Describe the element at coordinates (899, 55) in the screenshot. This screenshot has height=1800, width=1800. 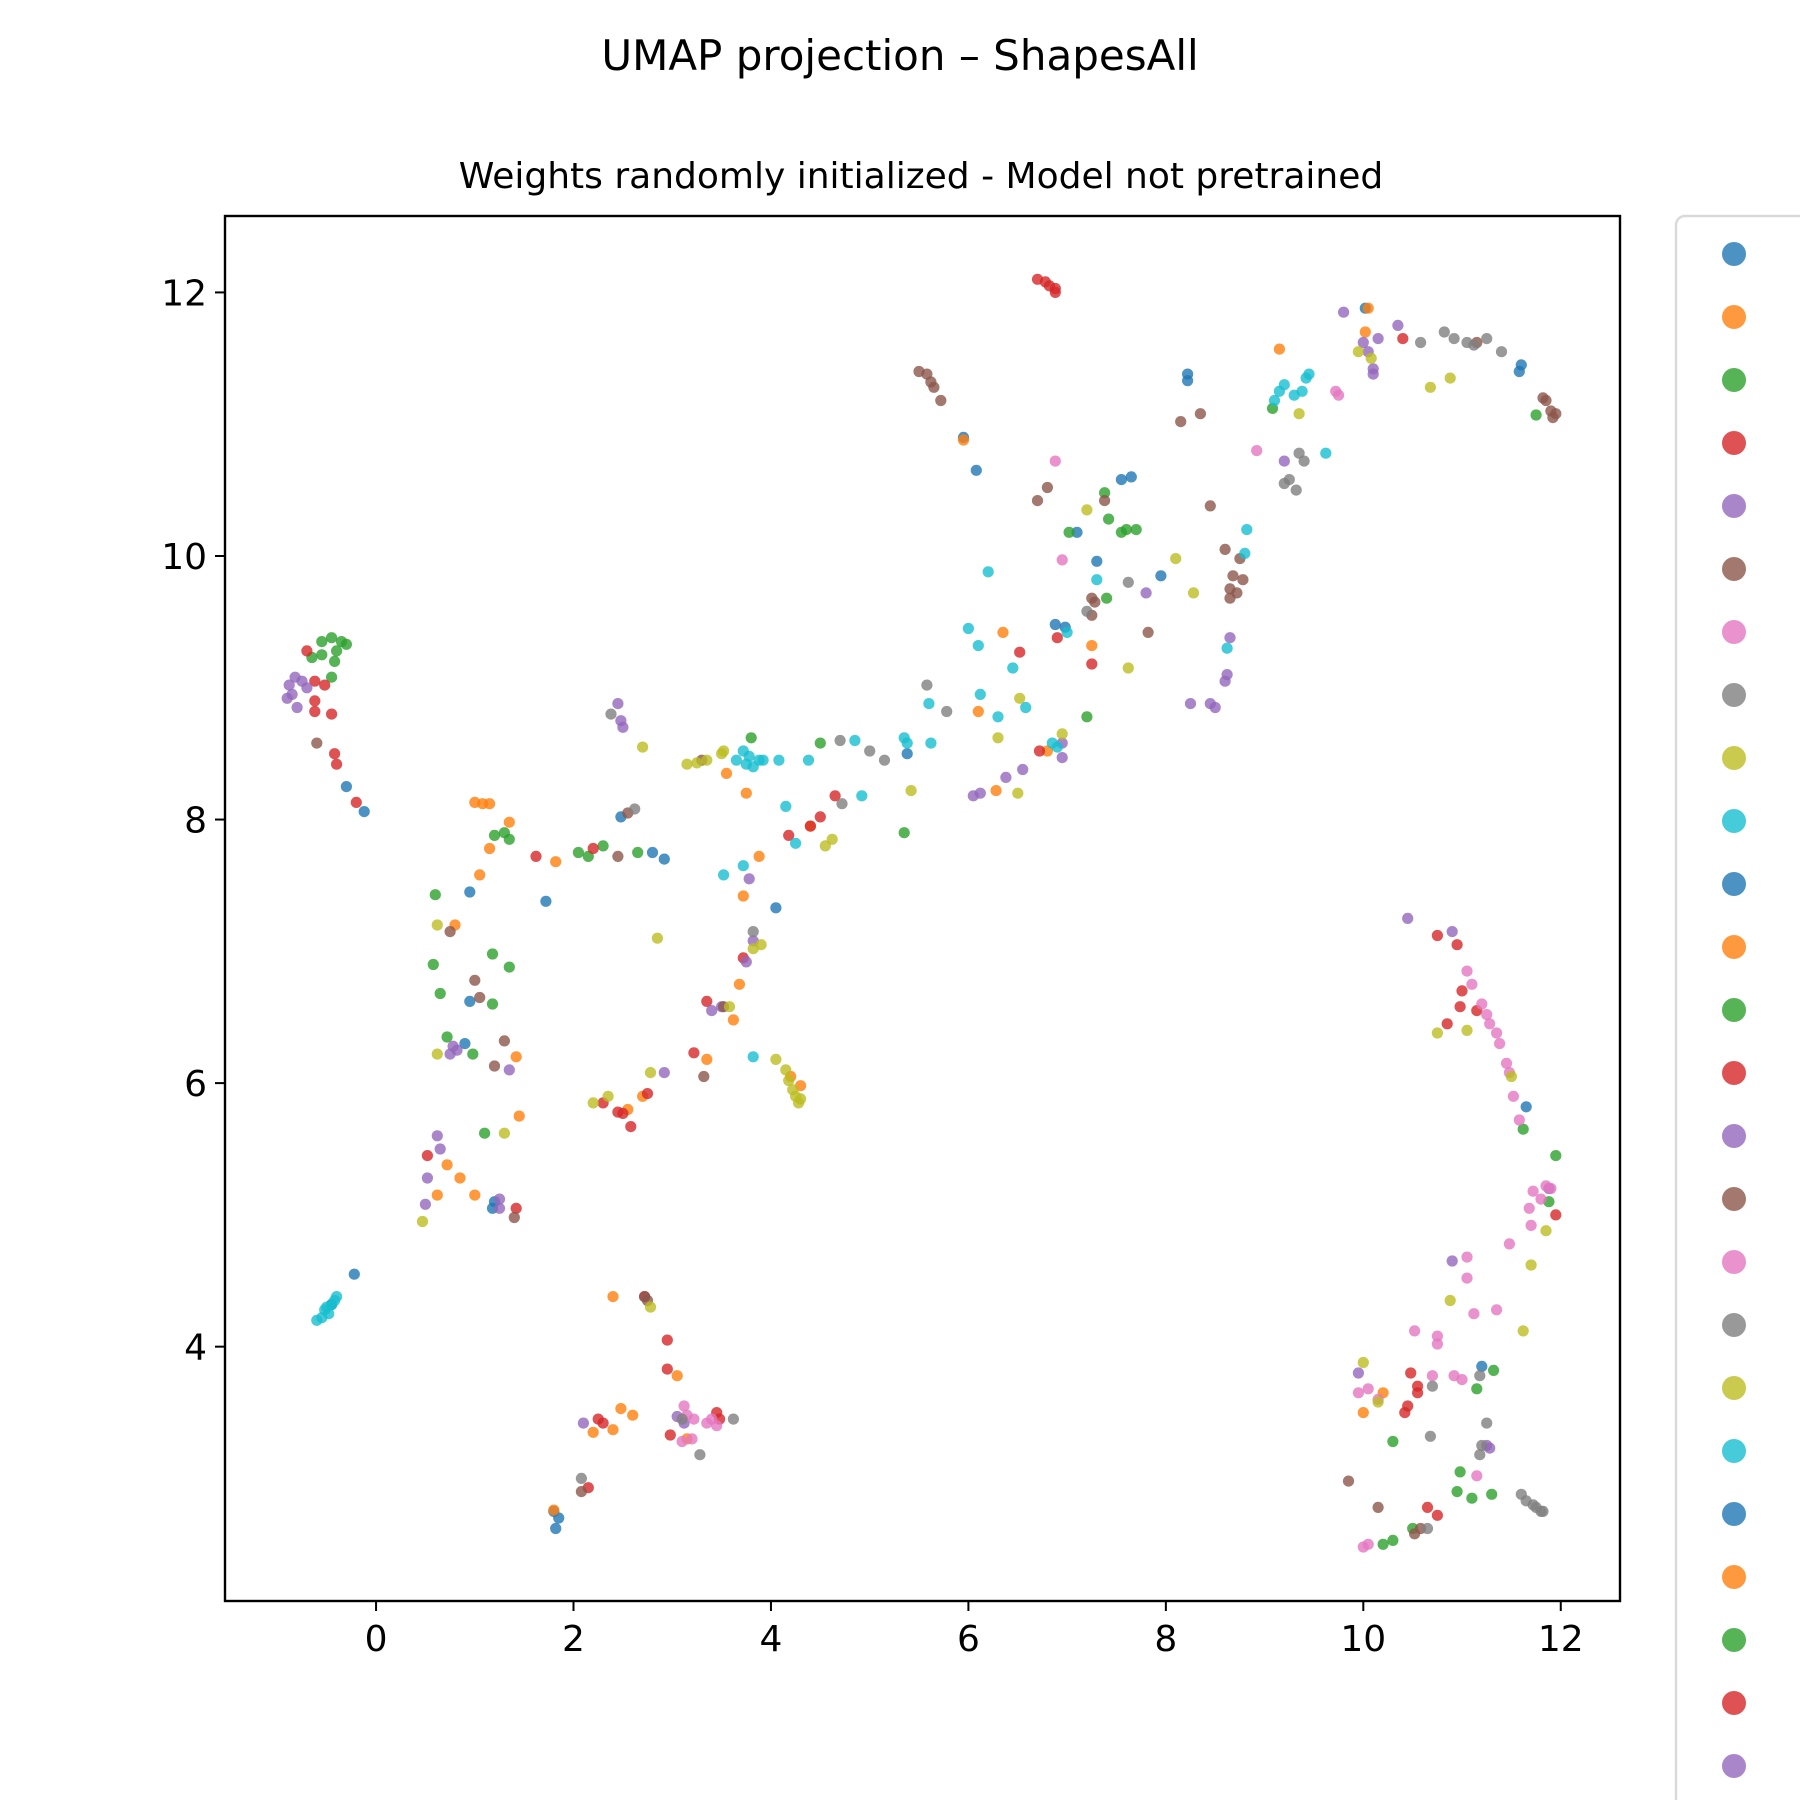
I see `chart-title: UMAP projection – ShapesAll` at that location.